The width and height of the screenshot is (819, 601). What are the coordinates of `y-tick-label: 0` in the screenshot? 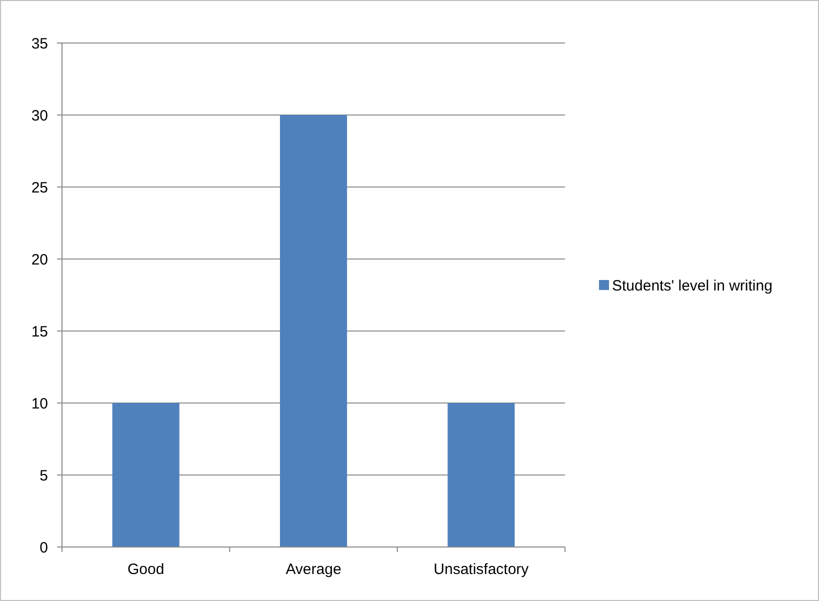 It's located at (44, 547).